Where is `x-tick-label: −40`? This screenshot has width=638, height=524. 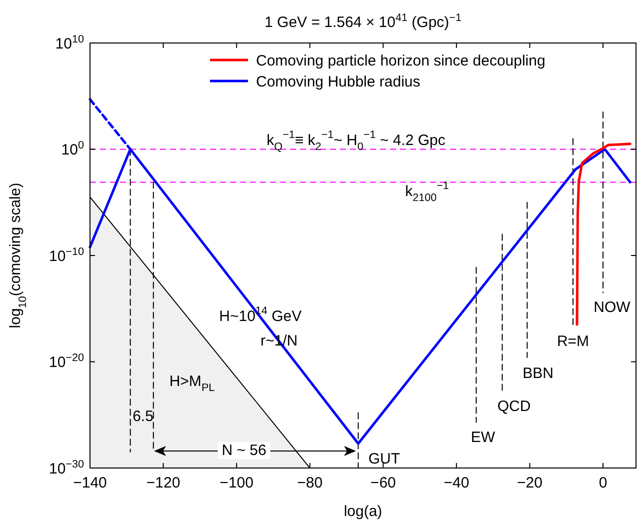 x-tick-label: −40 is located at coordinates (457, 483).